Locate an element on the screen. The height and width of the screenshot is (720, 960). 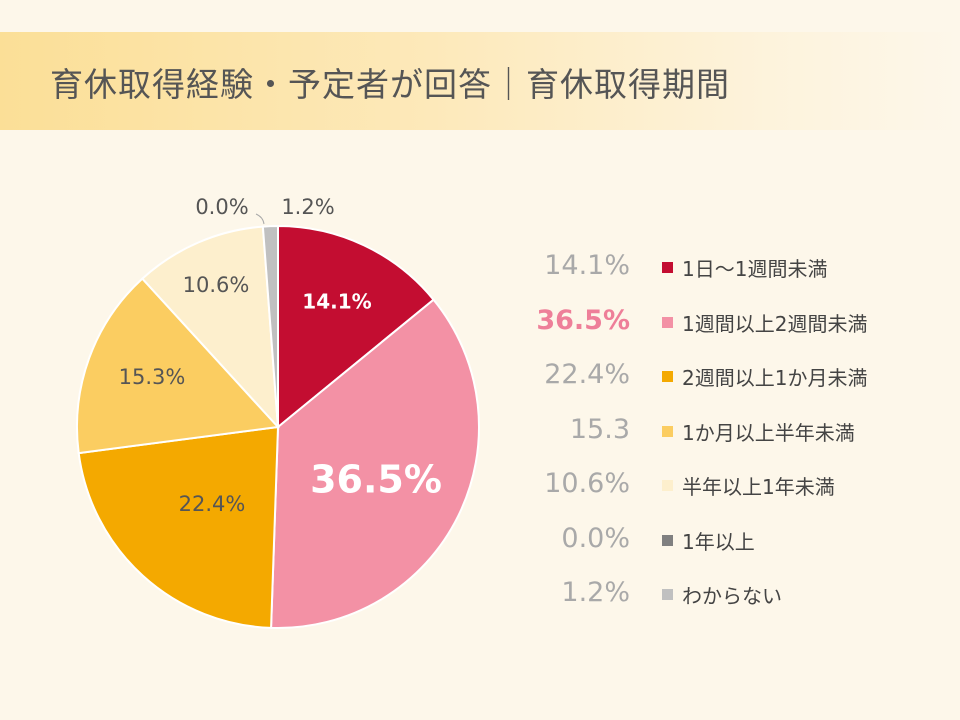
legend-value: 36.5% is located at coordinates (583, 320).